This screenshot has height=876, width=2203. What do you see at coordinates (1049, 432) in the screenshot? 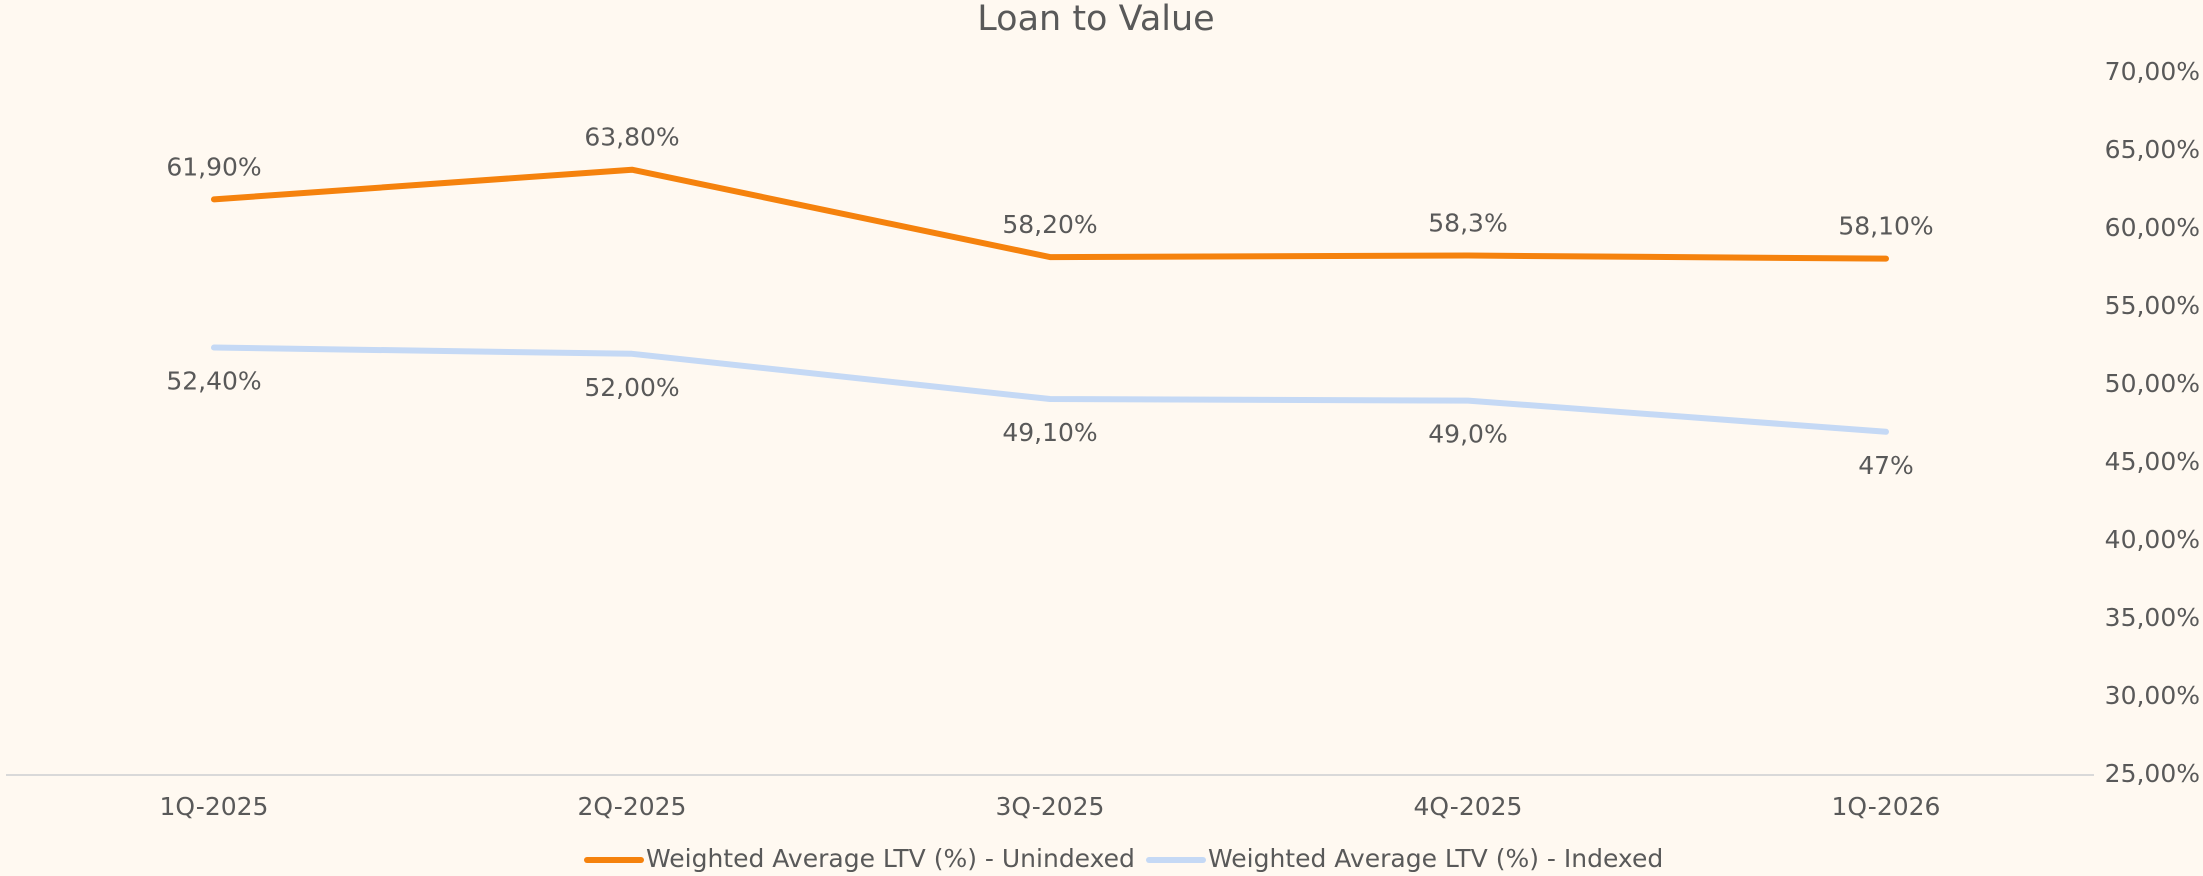
I see `data-label: 49,10%` at bounding box center [1049, 432].